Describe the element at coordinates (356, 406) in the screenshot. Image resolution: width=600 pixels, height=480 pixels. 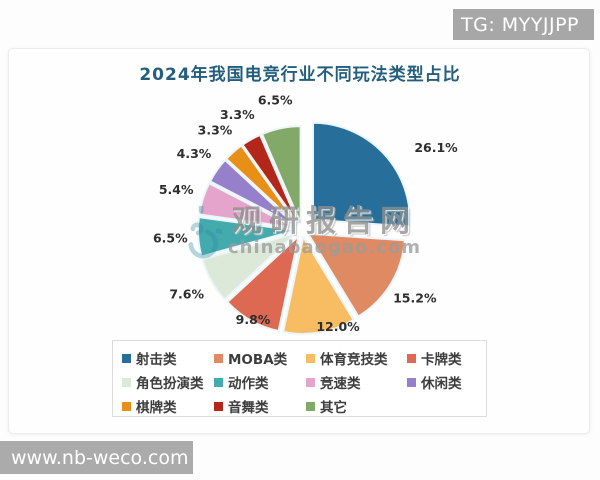
I see `legend-item-10: 其它` at that location.